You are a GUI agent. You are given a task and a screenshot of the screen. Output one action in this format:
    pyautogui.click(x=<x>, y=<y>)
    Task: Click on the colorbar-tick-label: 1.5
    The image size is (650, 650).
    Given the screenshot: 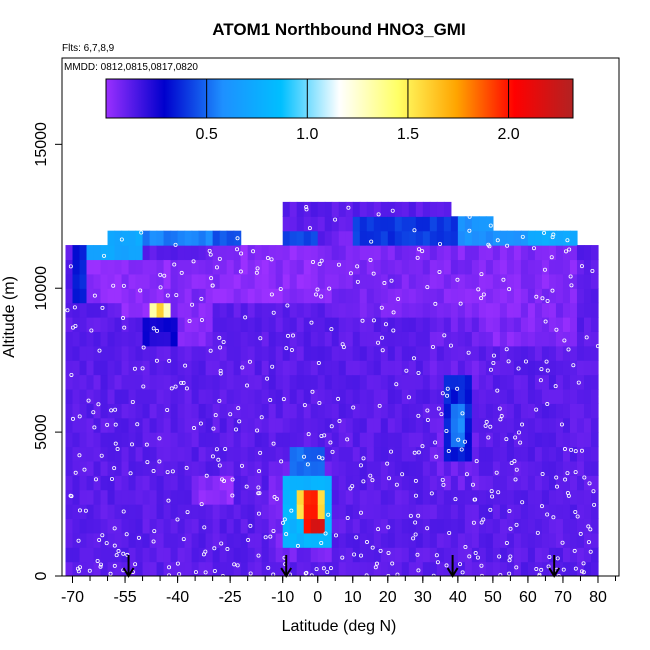 What is the action you would take?
    pyautogui.click(x=408, y=134)
    